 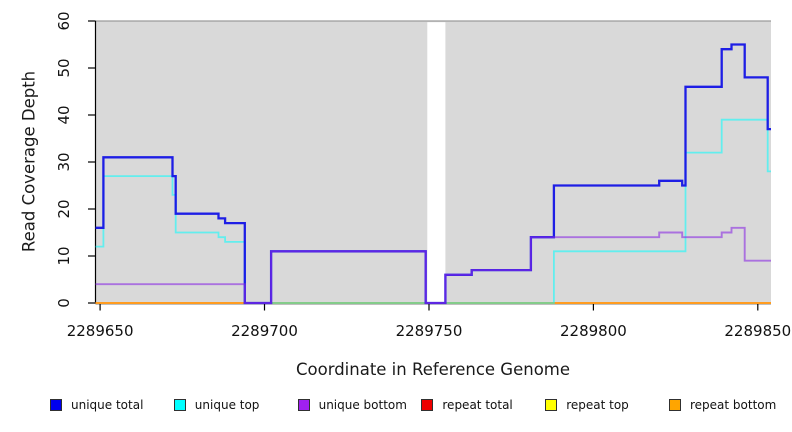 I want to click on y-tick-label: 20, so click(x=64, y=208).